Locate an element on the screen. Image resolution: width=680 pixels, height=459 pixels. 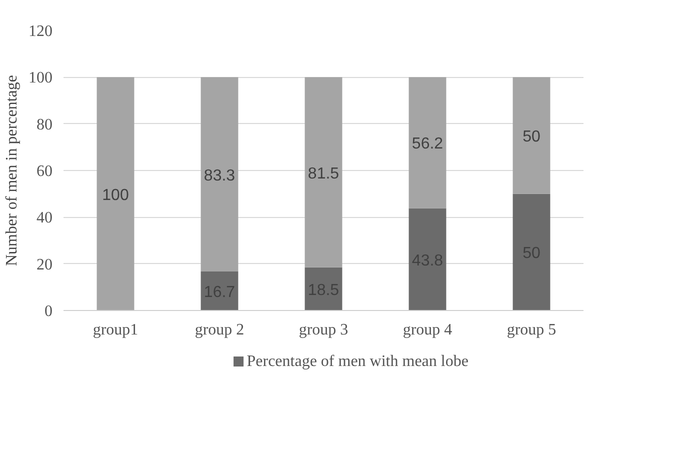
data-label: 81.5 is located at coordinates (324, 173).